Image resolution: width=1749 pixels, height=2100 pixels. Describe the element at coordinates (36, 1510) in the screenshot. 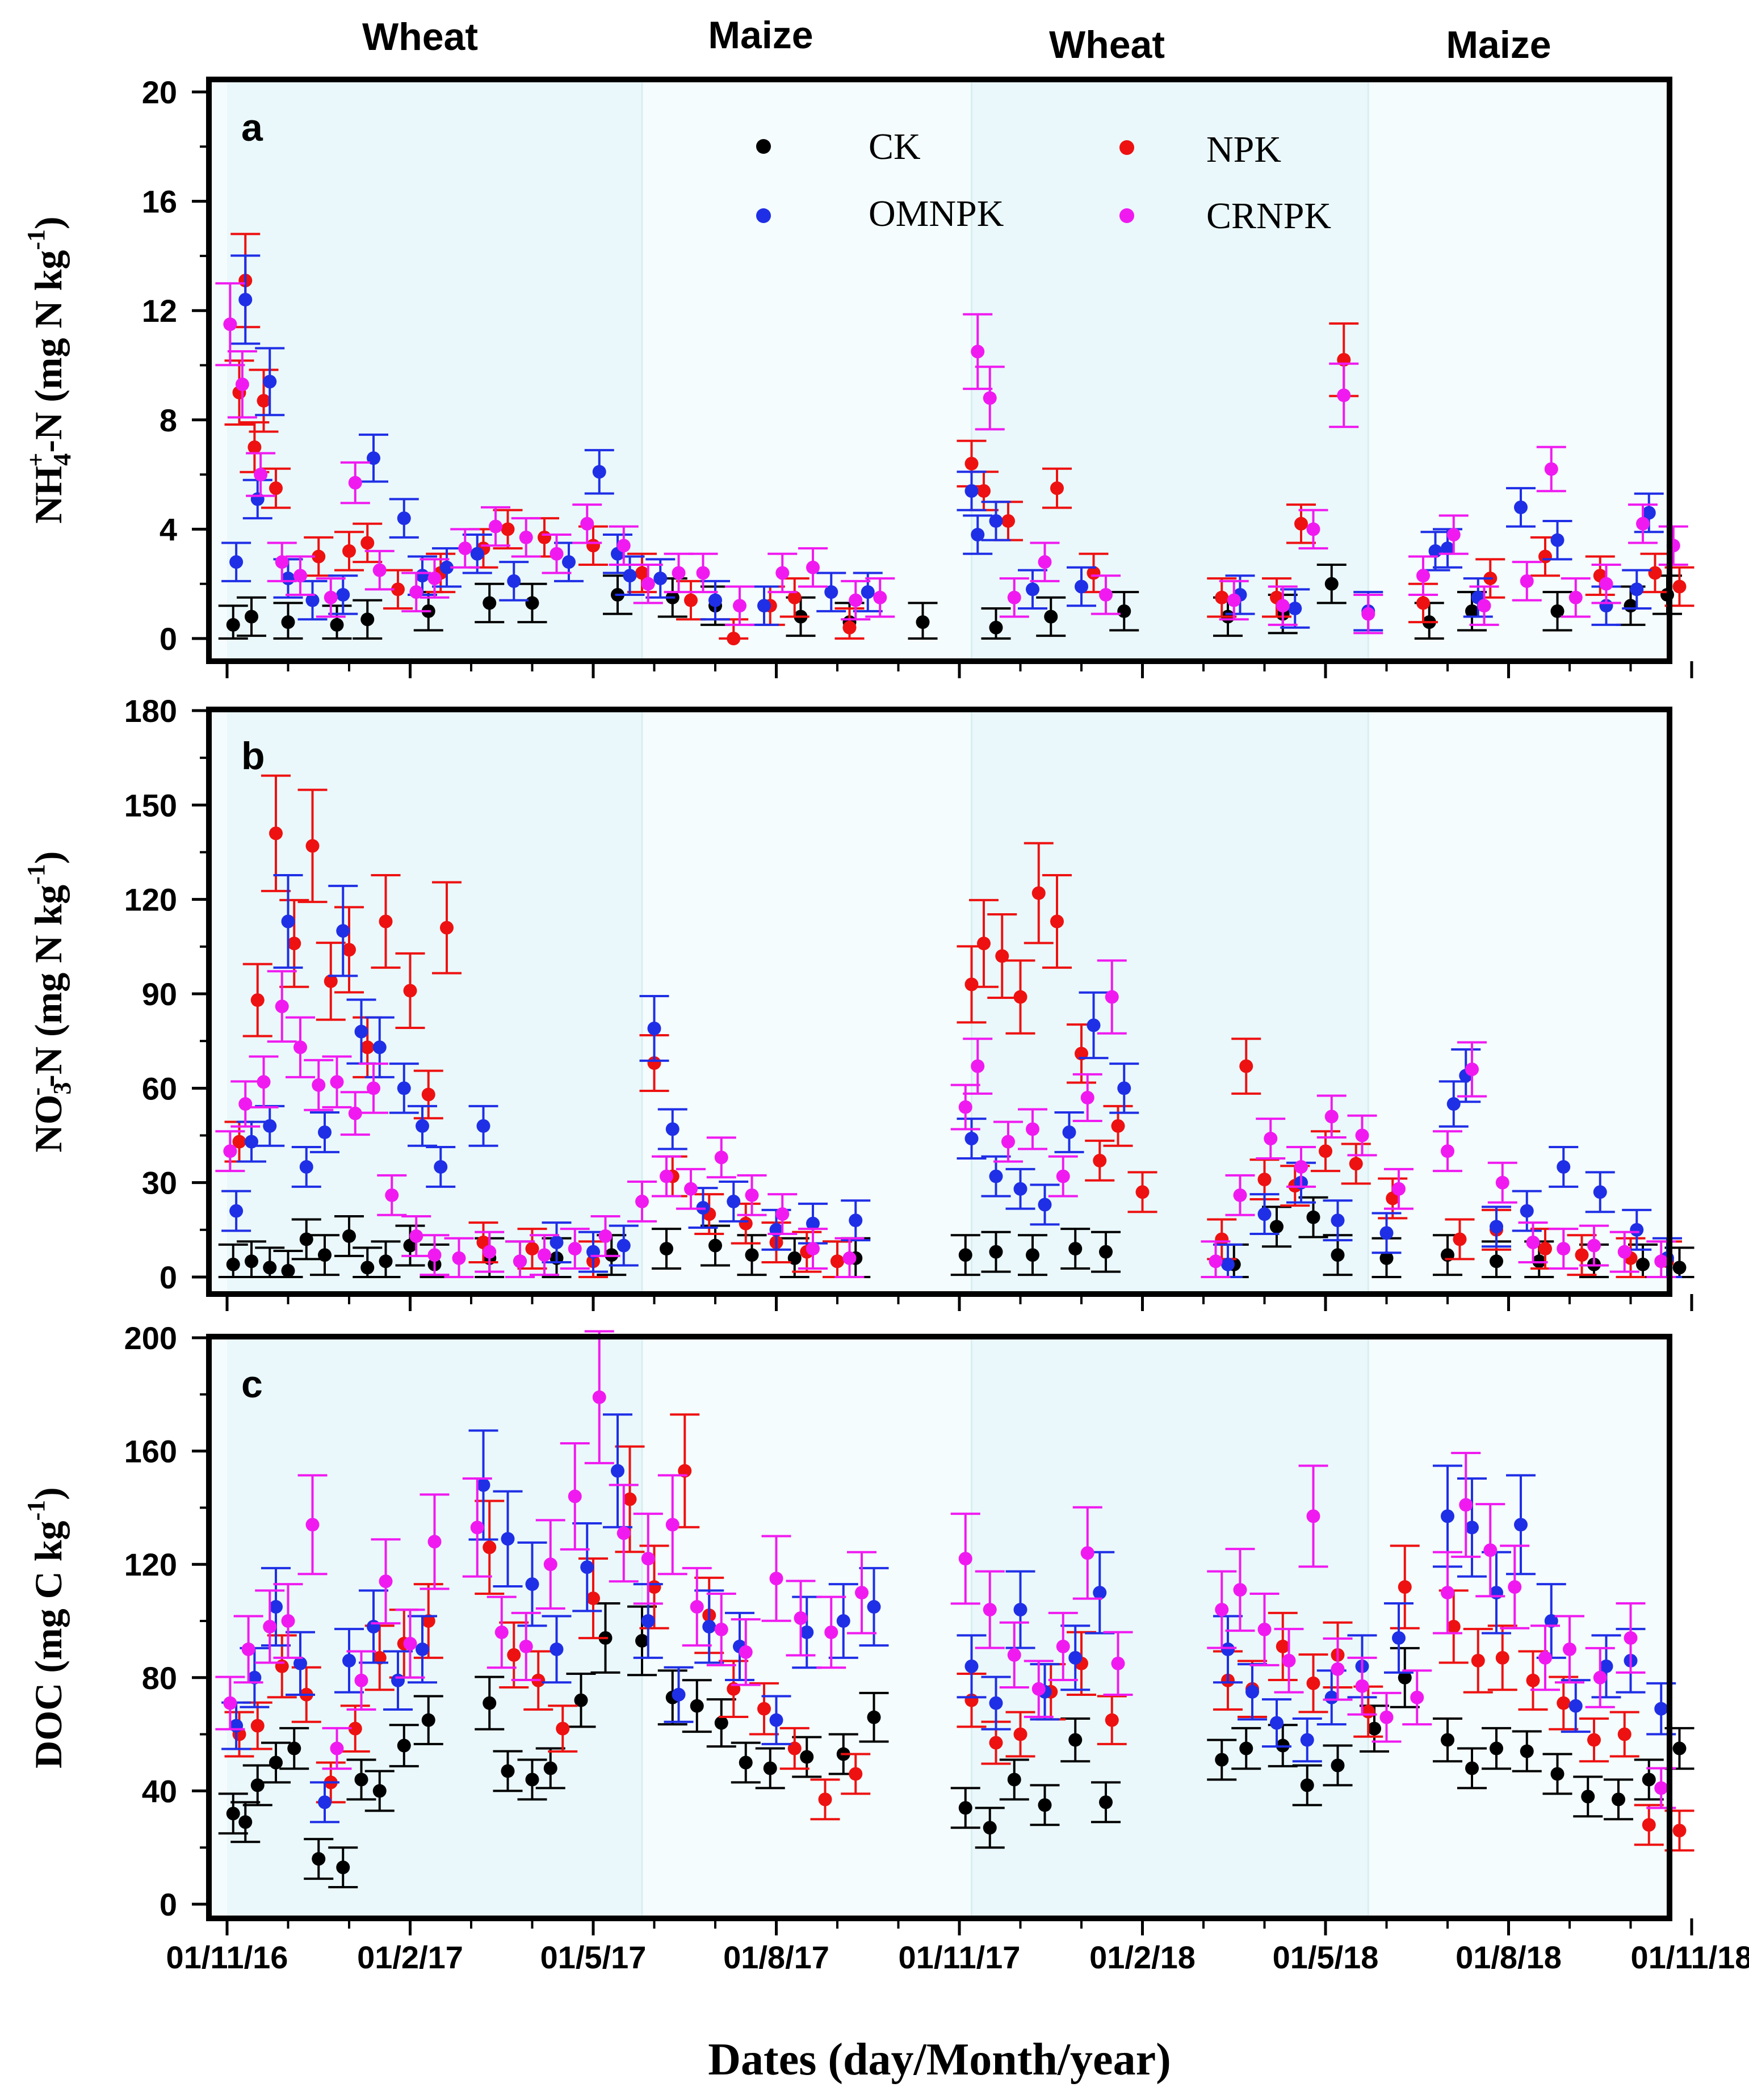

I see `panel-c-ylabel-exponent: -1` at that location.